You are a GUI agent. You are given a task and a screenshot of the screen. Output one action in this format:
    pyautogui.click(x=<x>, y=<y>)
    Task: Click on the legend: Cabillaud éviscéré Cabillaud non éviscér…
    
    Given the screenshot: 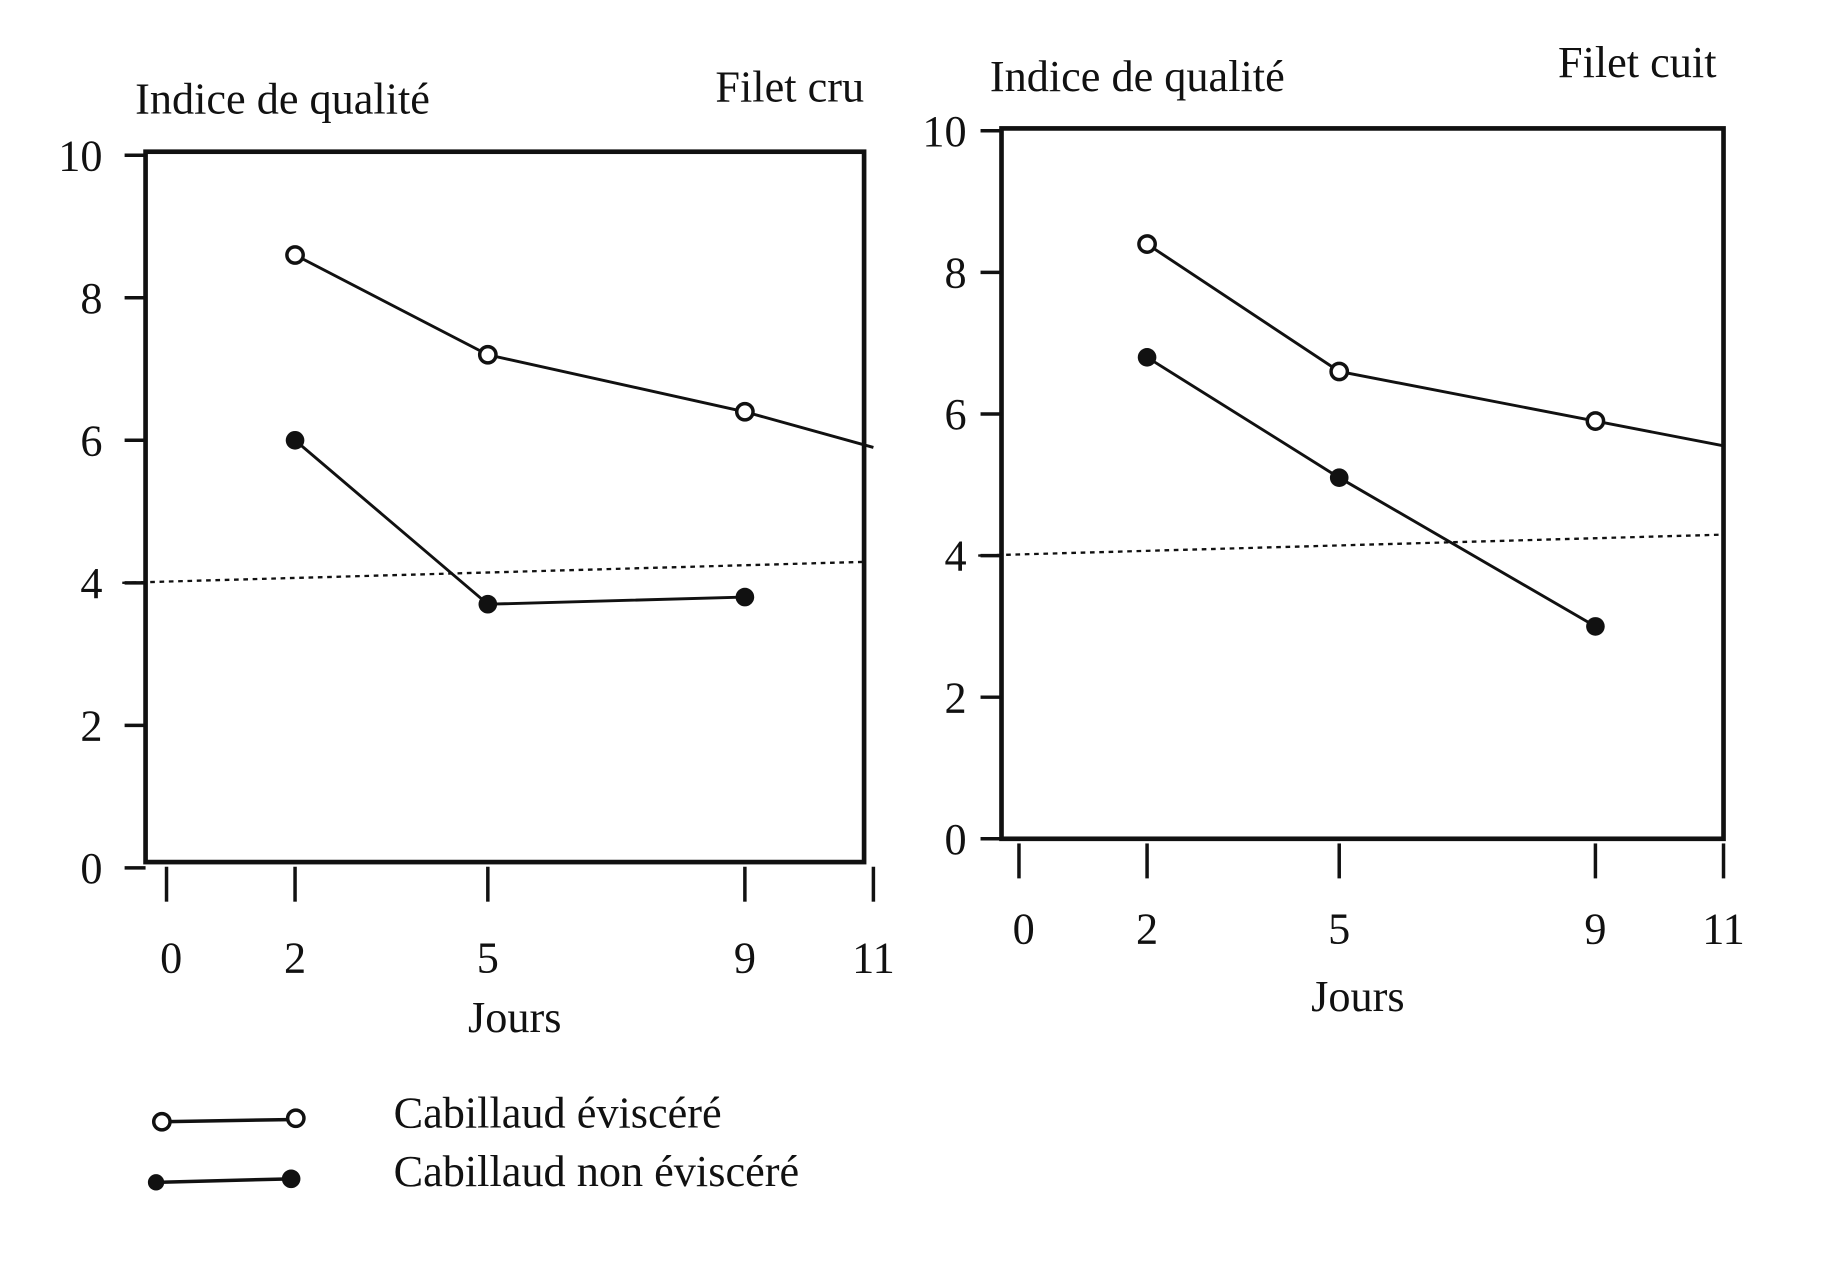 What is the action you would take?
    pyautogui.click(x=473, y=1142)
    